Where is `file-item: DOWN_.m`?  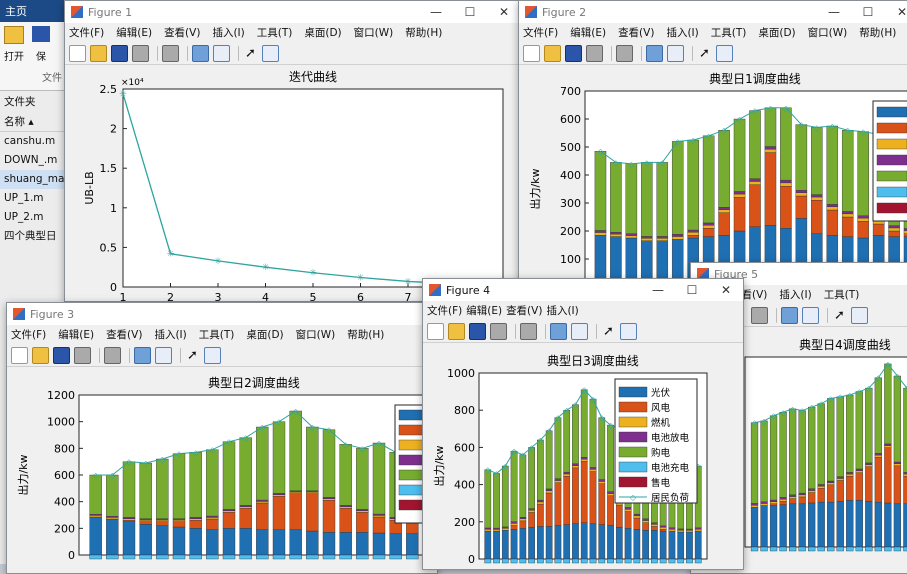
file-item: DOWN_.m is located at coordinates (31, 160).